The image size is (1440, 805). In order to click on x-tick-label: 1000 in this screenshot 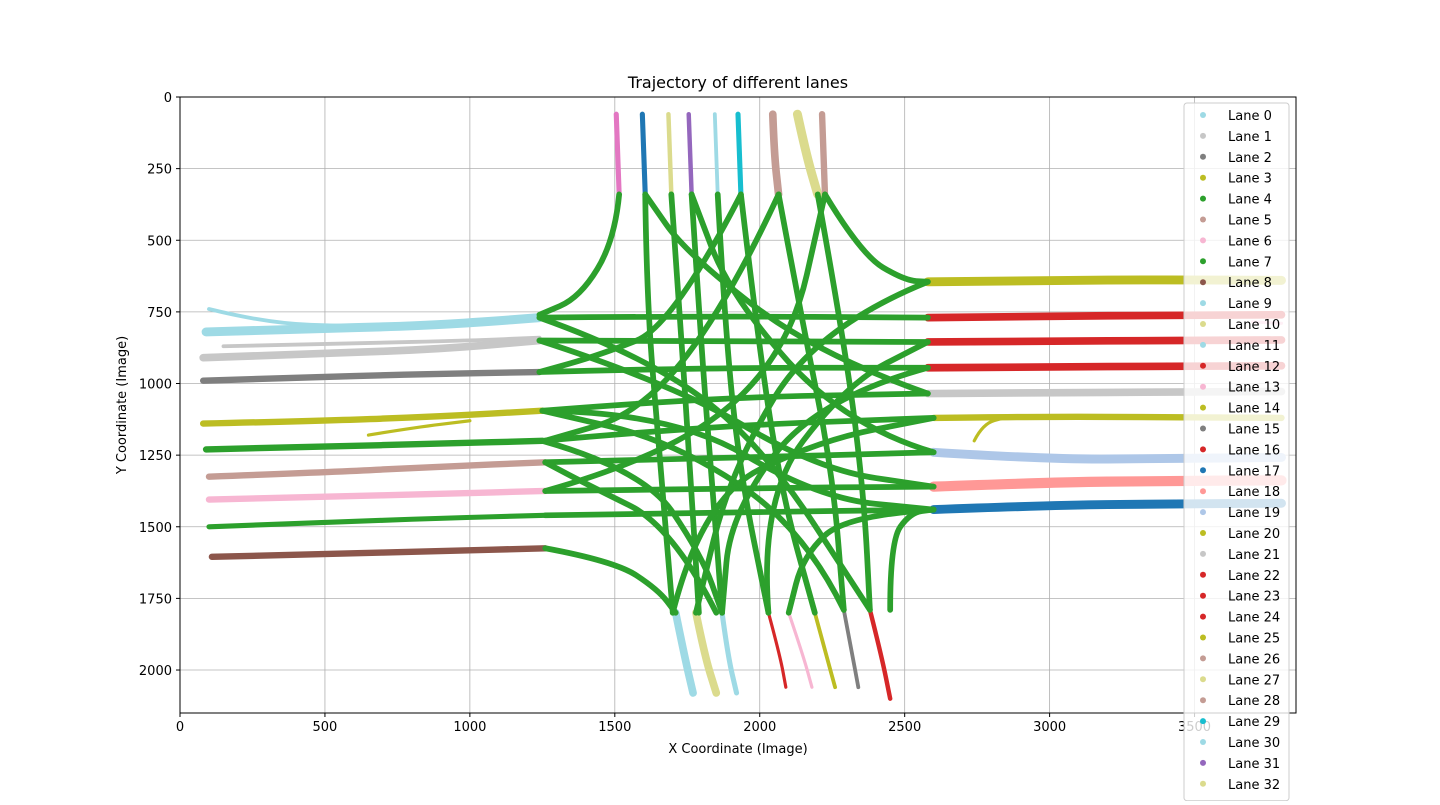, I will do `click(469, 727)`.